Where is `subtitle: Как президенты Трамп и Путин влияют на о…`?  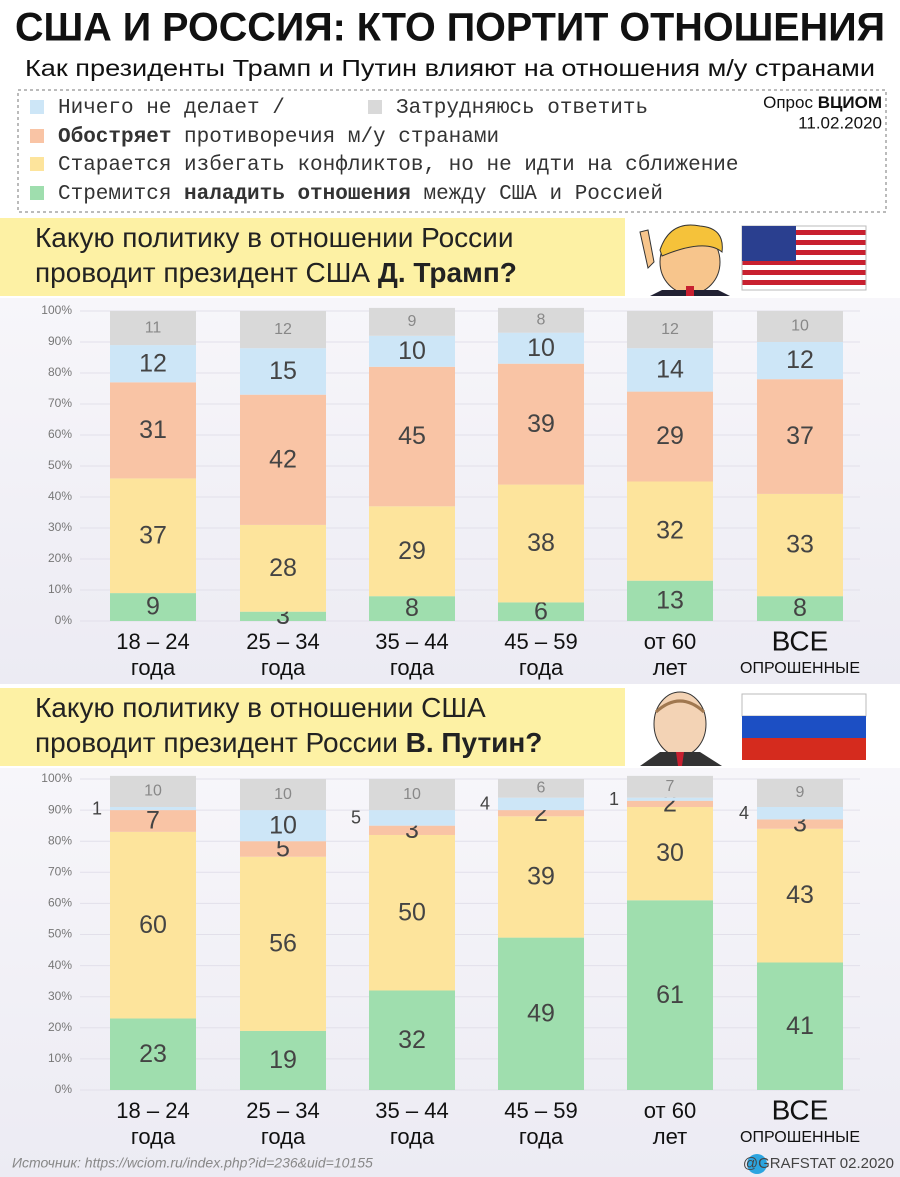
subtitle: Как президенты Трамп и Путин влияют на о… is located at coordinates (450, 68).